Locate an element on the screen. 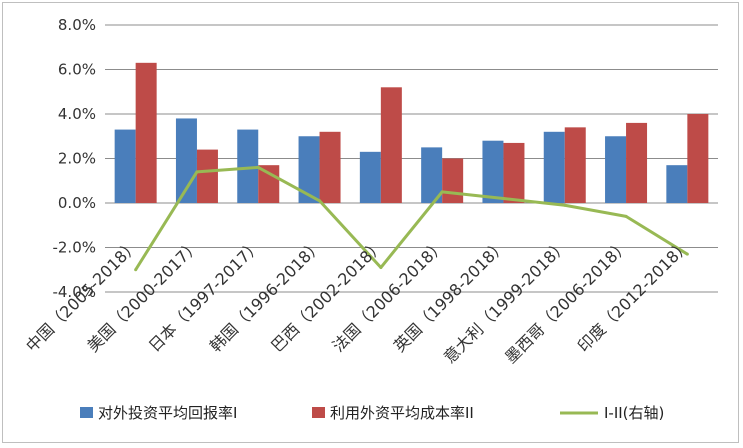 The image size is (743, 448). category-label-3: 韩国（1996-2018） is located at coordinates (266, 295).